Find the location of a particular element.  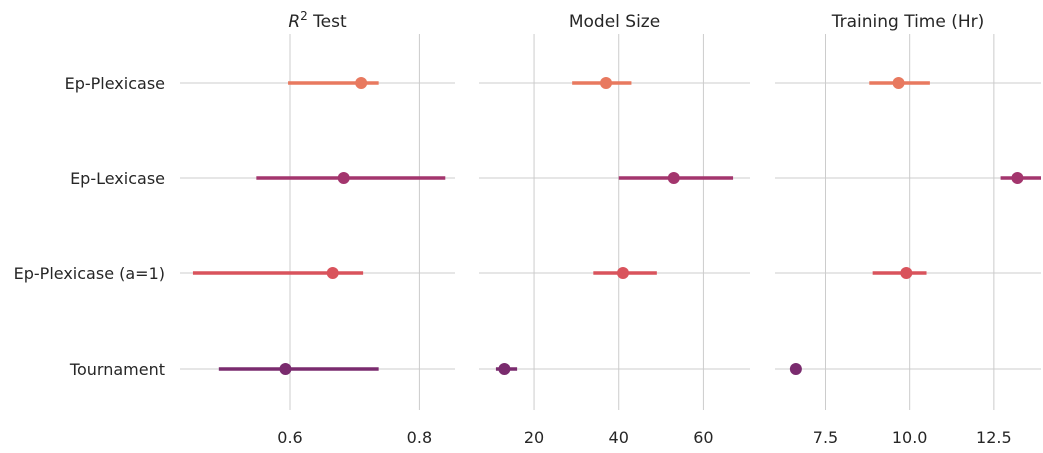

x-tick-label: 7.5 is located at coordinates (825, 437).